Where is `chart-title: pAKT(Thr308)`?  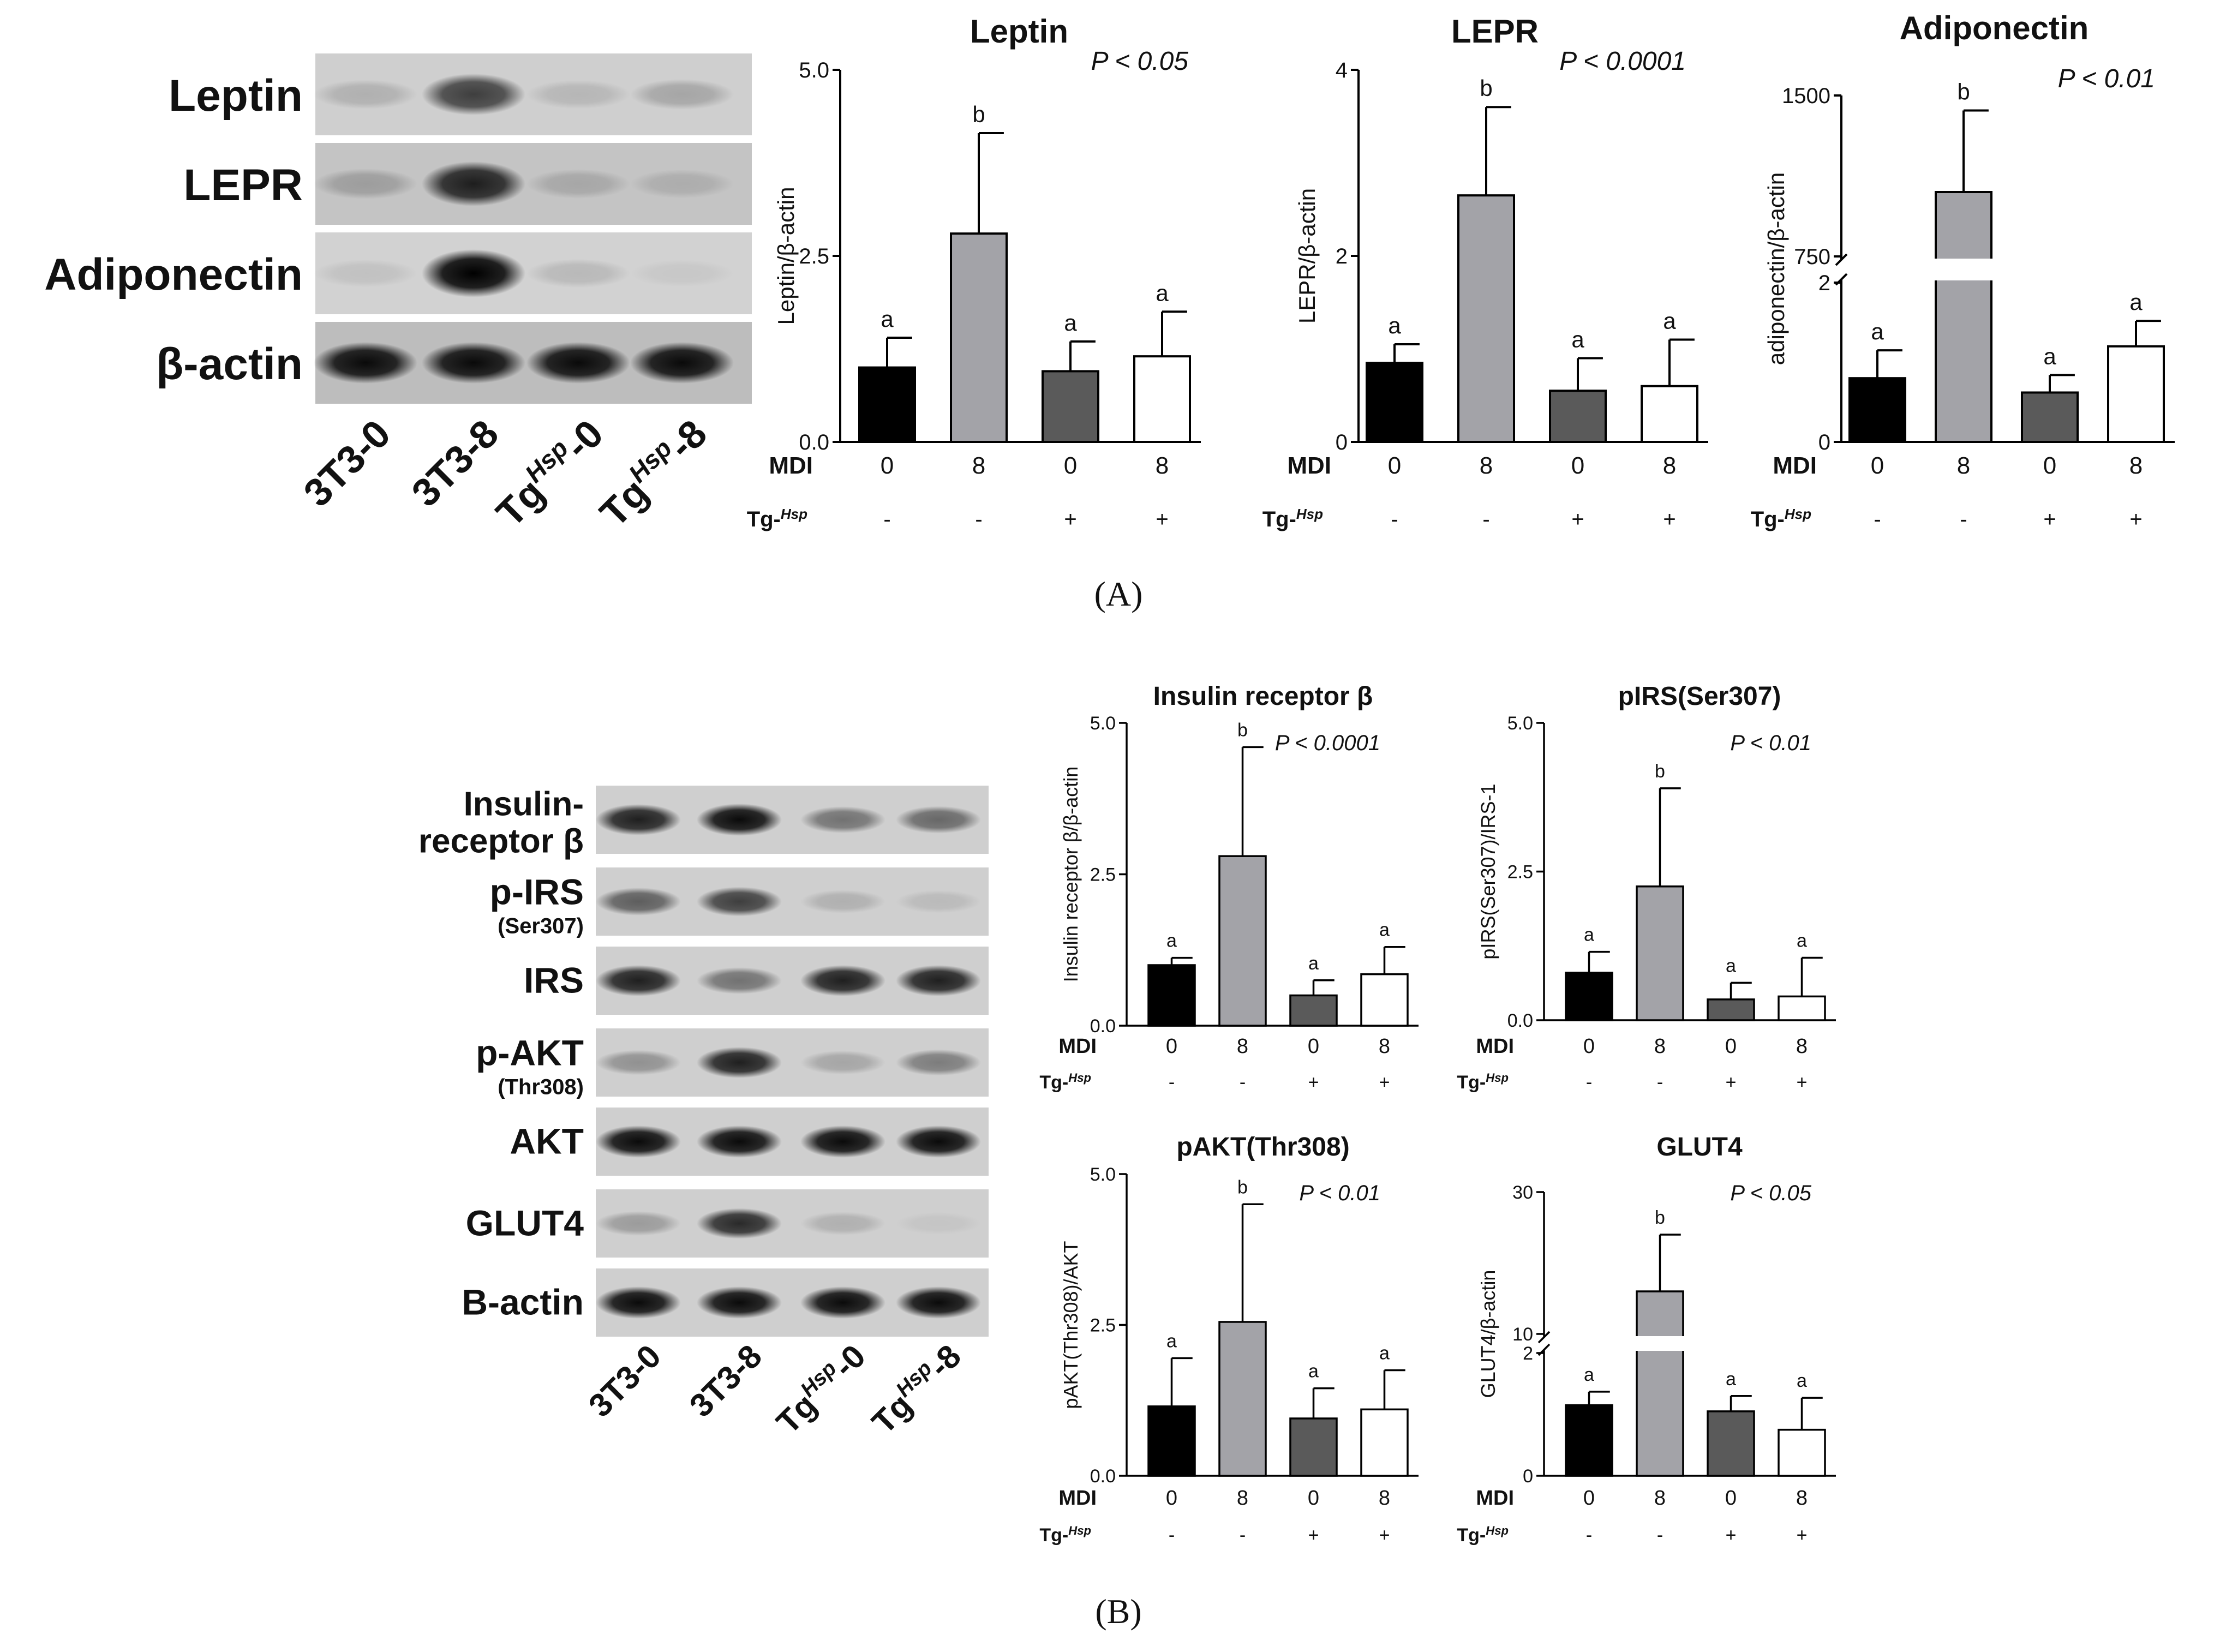 chart-title: pAKT(Thr308) is located at coordinates (1263, 1147).